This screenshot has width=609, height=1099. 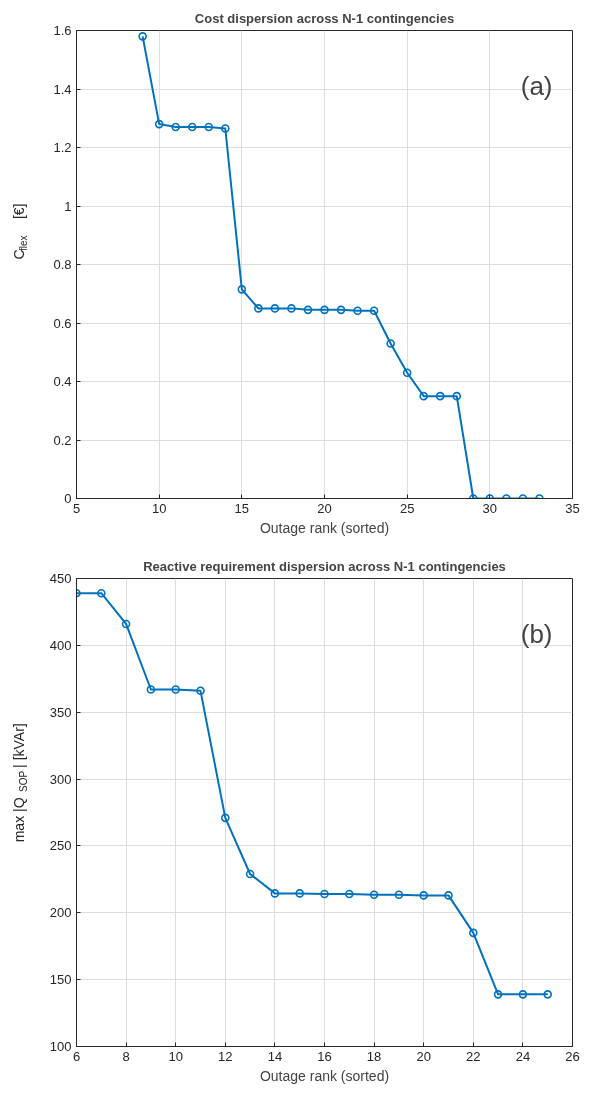 I want to click on y-tick-label: 1.4, so click(x=62, y=89).